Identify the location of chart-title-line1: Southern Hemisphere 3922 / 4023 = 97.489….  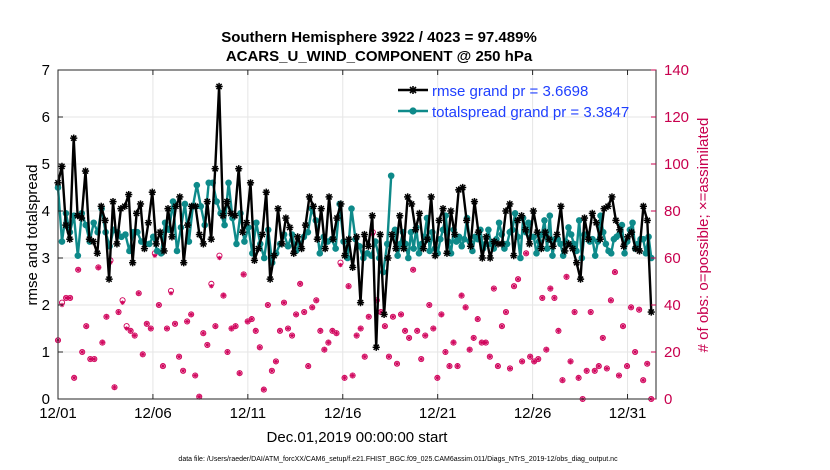
(379, 37).